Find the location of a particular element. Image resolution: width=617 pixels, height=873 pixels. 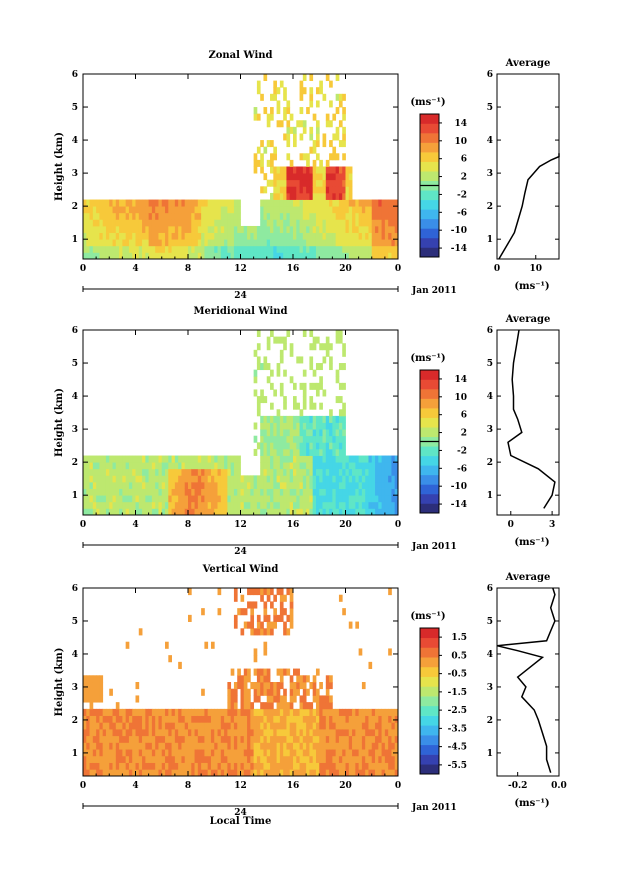

average-title: Average is located at coordinates (528, 577).